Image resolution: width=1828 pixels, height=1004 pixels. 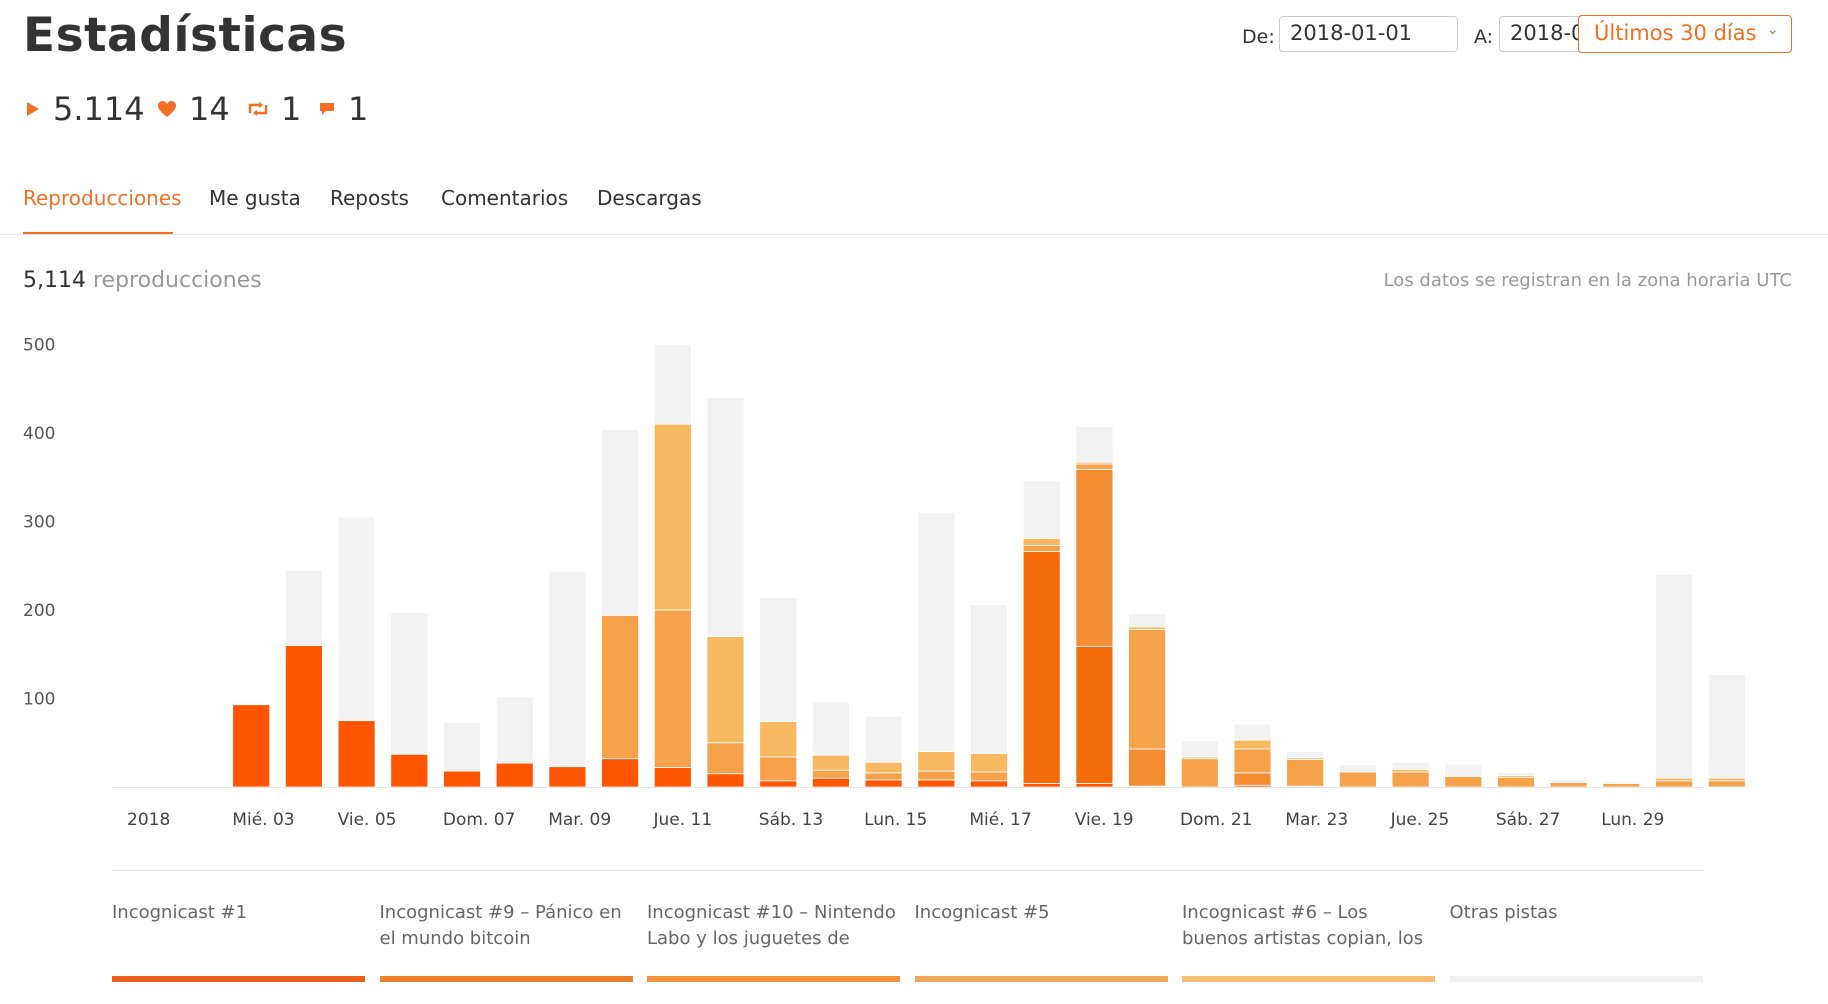 I want to click on legend-item-label: Otras pistas, so click(x=1503, y=912).